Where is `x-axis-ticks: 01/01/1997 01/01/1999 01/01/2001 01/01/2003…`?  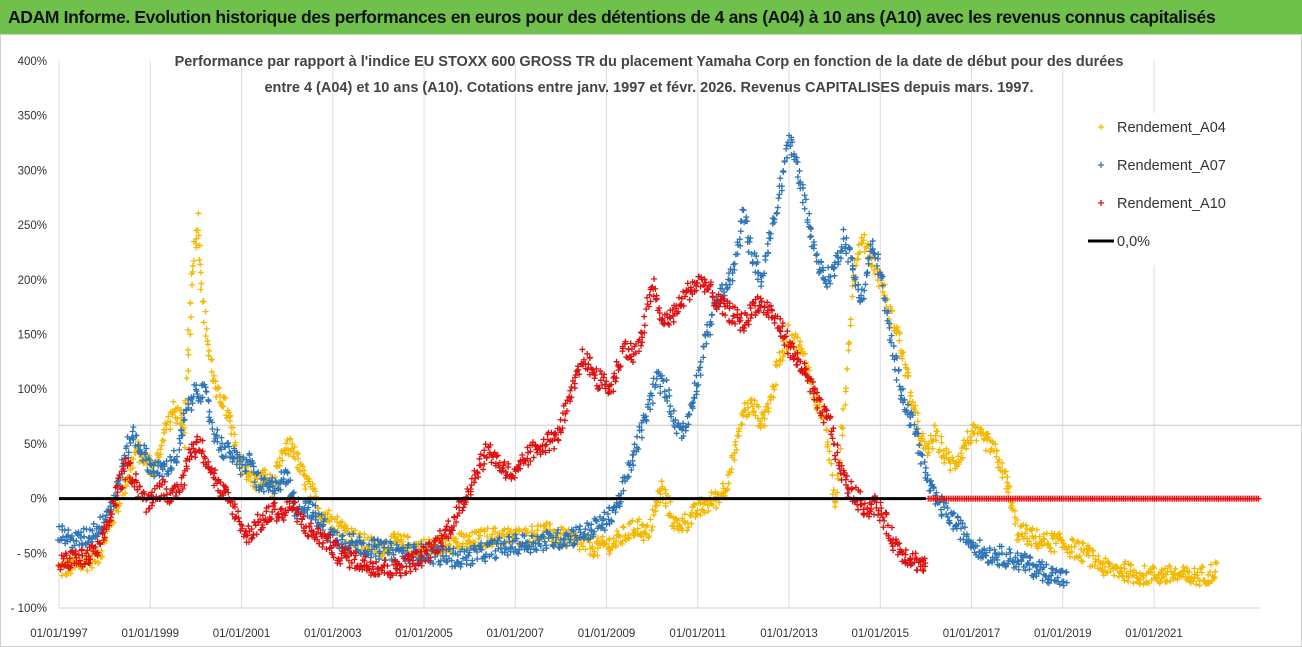
x-axis-ticks: 01/01/1997 01/01/1999 01/01/2001 01/01/2003… is located at coordinates (606, 634).